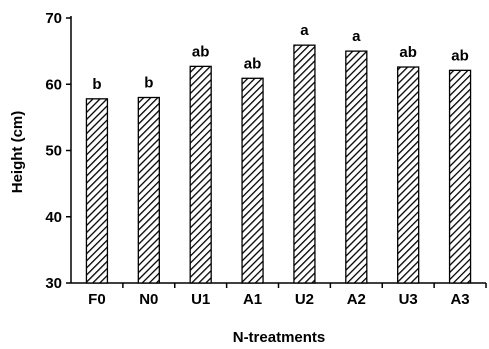 The width and height of the screenshot is (489, 349). What do you see at coordinates (304, 30) in the screenshot?
I see `significance-label-U2: a` at bounding box center [304, 30].